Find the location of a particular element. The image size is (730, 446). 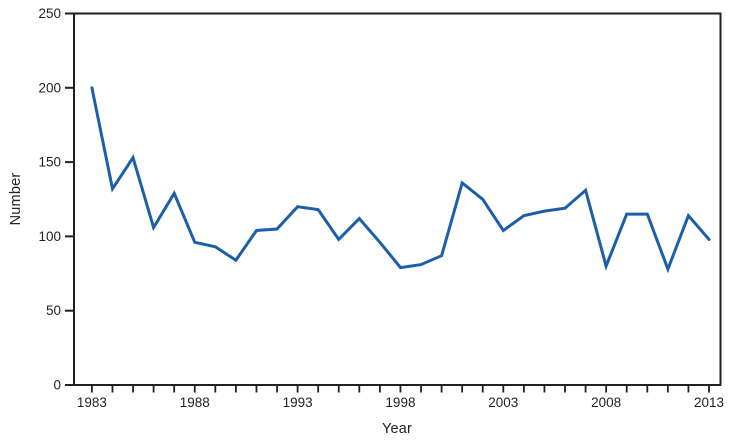

y-tick-label: 200 is located at coordinates (49, 87).